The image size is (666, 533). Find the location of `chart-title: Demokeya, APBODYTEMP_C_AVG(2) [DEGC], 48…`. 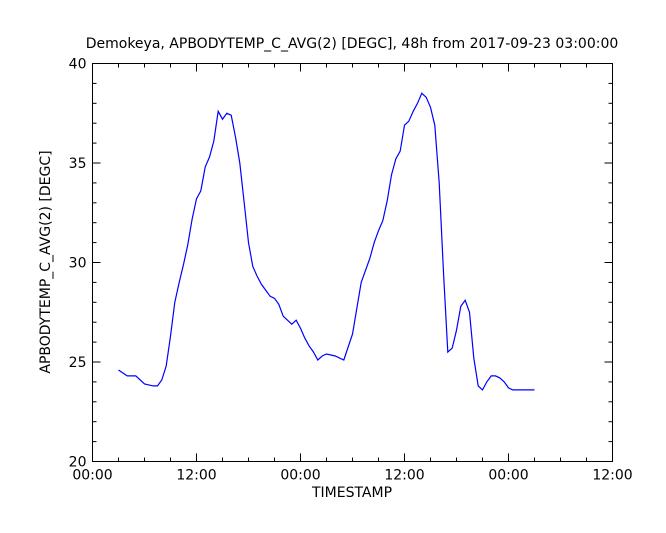

chart-title: Demokeya, APBODYTEMP_C_AVG(2) [DEGC], 48… is located at coordinates (352, 44).